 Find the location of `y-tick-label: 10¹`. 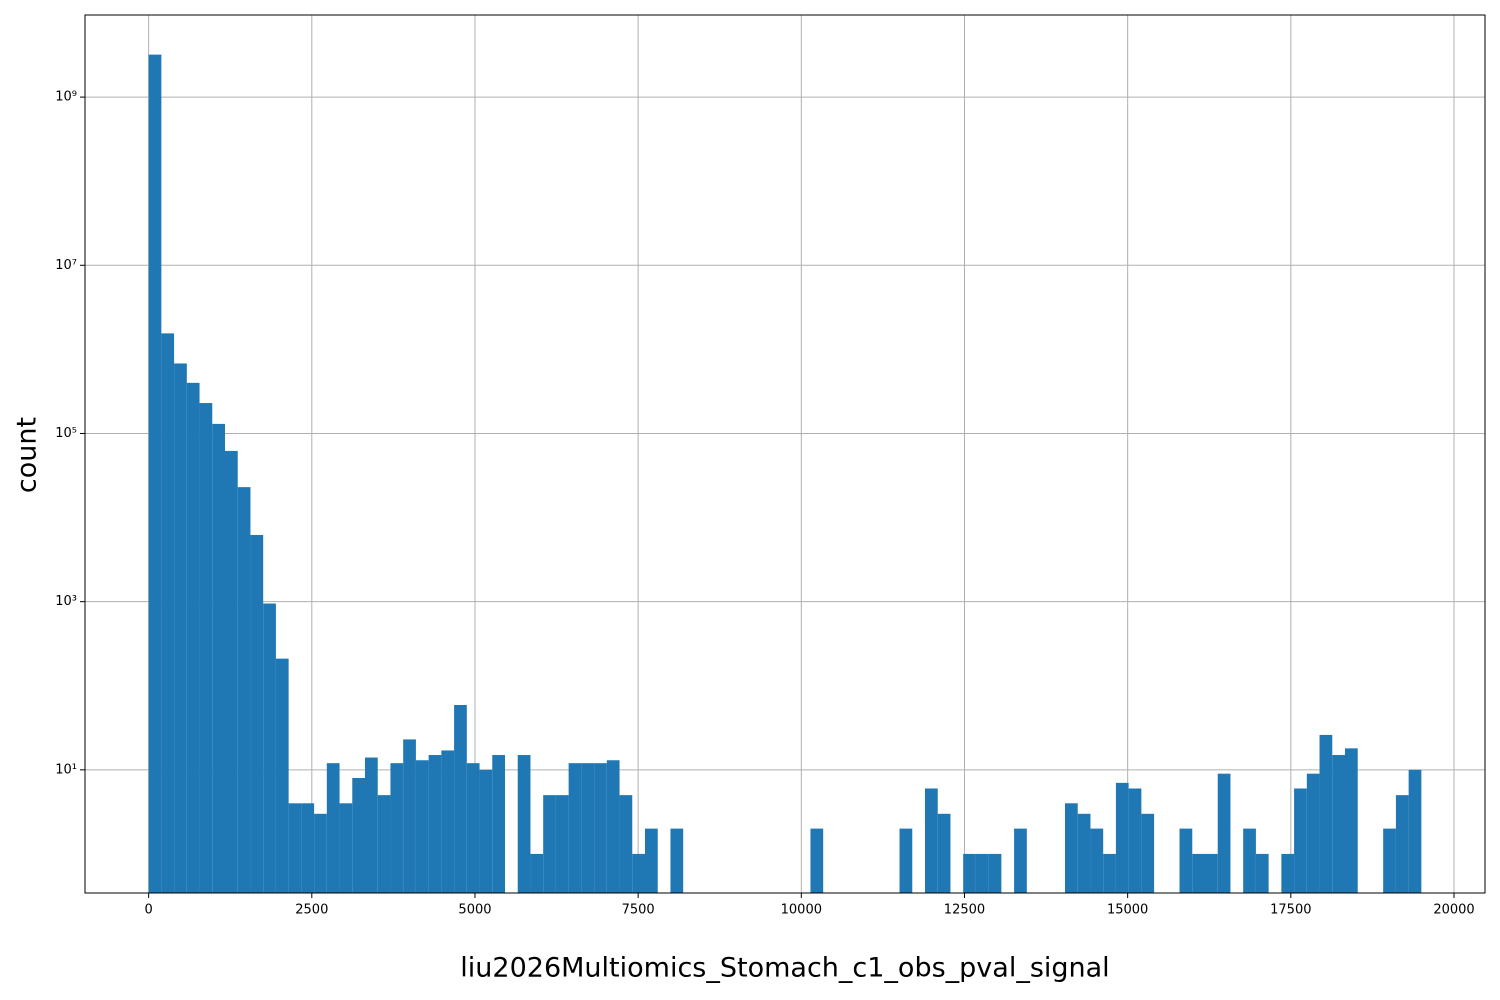

y-tick-label: 10¹ is located at coordinates (66, 769).